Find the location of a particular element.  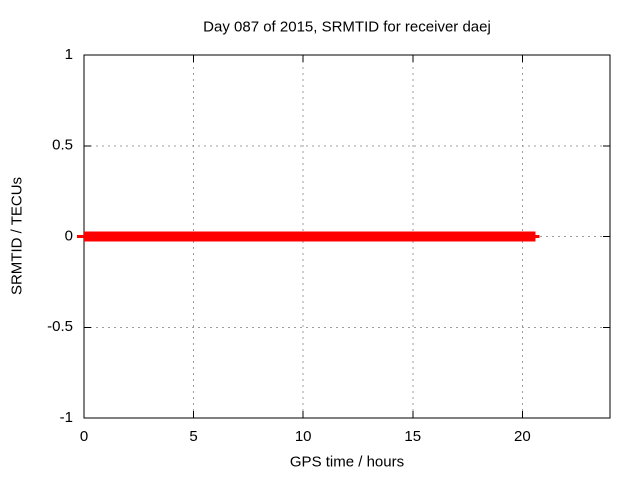

y-tick-label: 0.5 is located at coordinates (62, 145).